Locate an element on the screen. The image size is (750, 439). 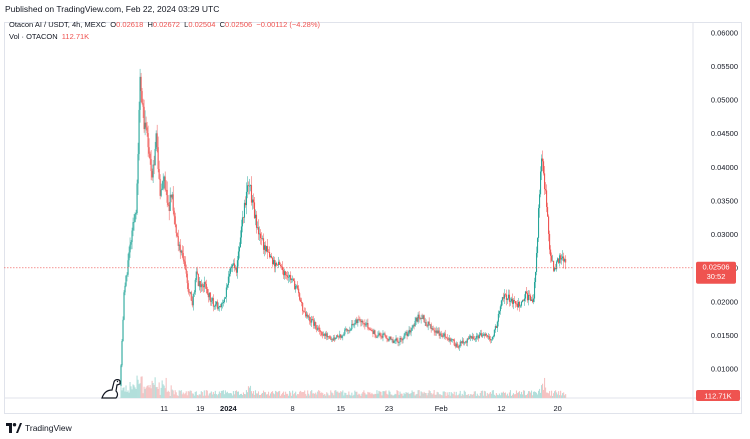
symbol-label: Otacon AI / USDT, 4h, MEXC is located at coordinates (58, 24).